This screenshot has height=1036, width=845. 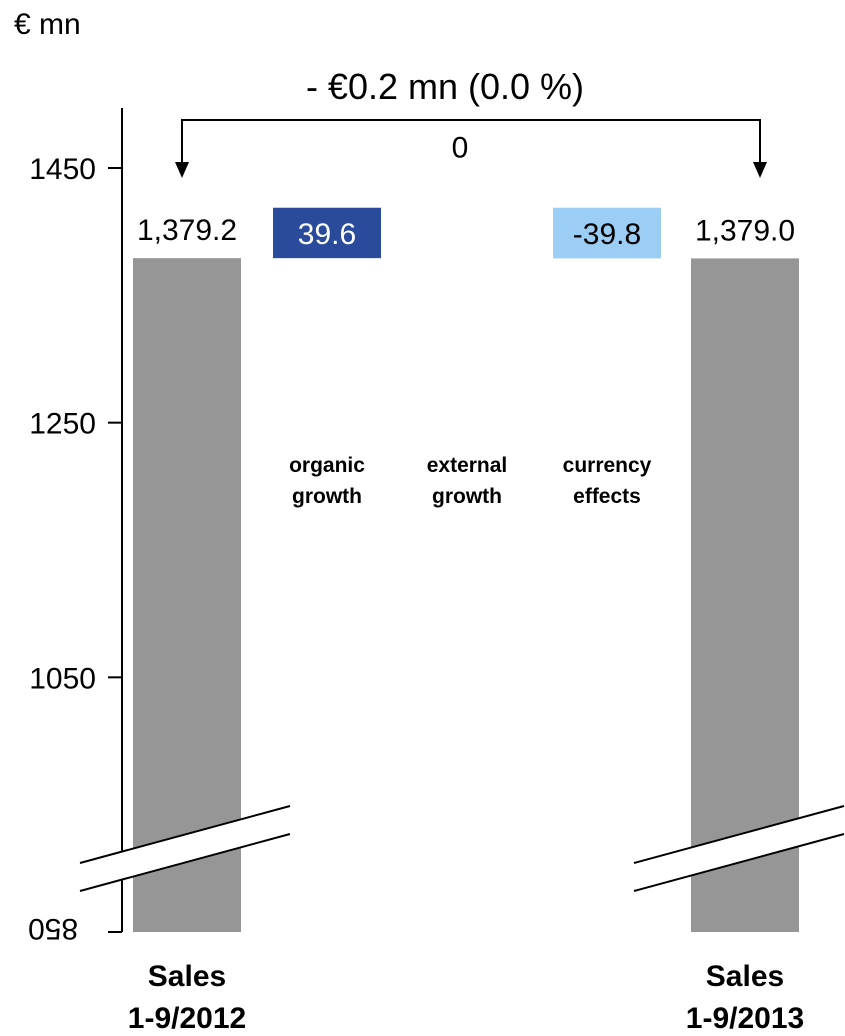 What do you see at coordinates (471, 141) in the screenshot?
I see `bracket-line` at bounding box center [471, 141].